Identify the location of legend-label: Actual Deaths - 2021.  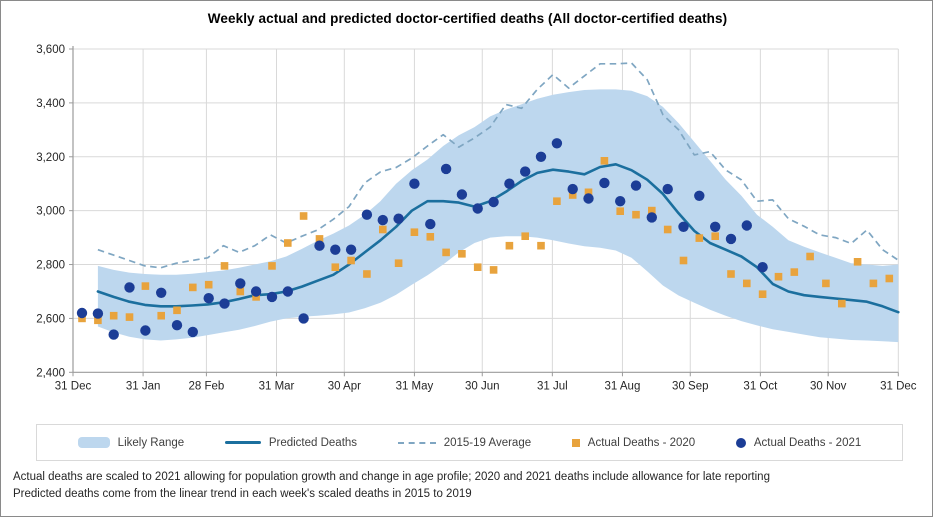
(807, 442).